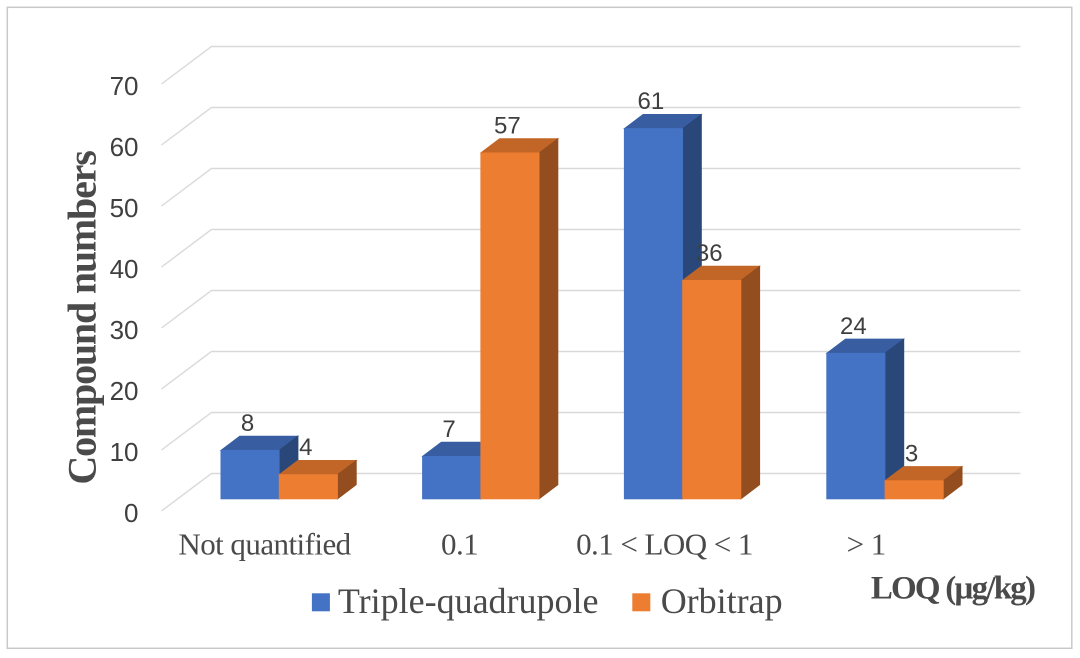 This screenshot has width=1080, height=658. Describe the element at coordinates (305, 447) in the screenshot. I see `svg-text: 4` at that location.